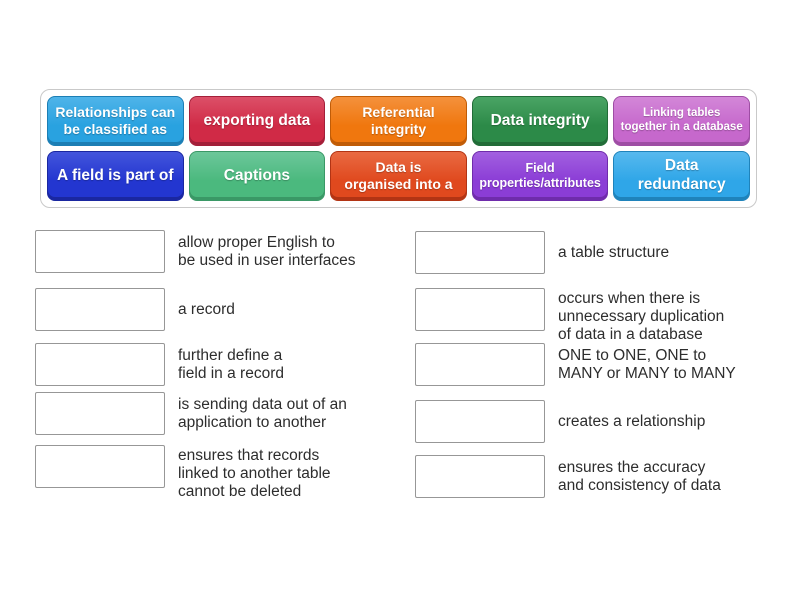 Image resolution: width=800 pixels, height=600 pixels. Describe the element at coordinates (115, 176) in the screenshot. I see `tile-a-field-is-part-of: A field is part of` at that location.